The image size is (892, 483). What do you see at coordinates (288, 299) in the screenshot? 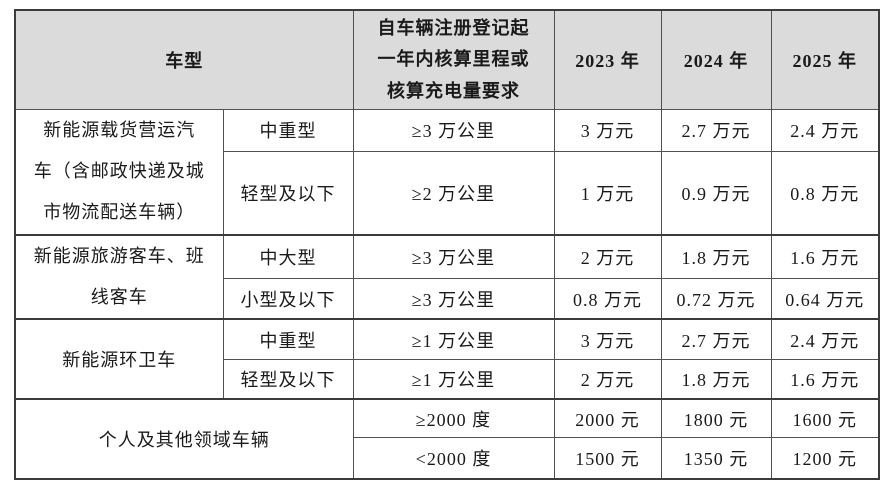
I see `cell-subtype: 小型及以下` at bounding box center [288, 299].